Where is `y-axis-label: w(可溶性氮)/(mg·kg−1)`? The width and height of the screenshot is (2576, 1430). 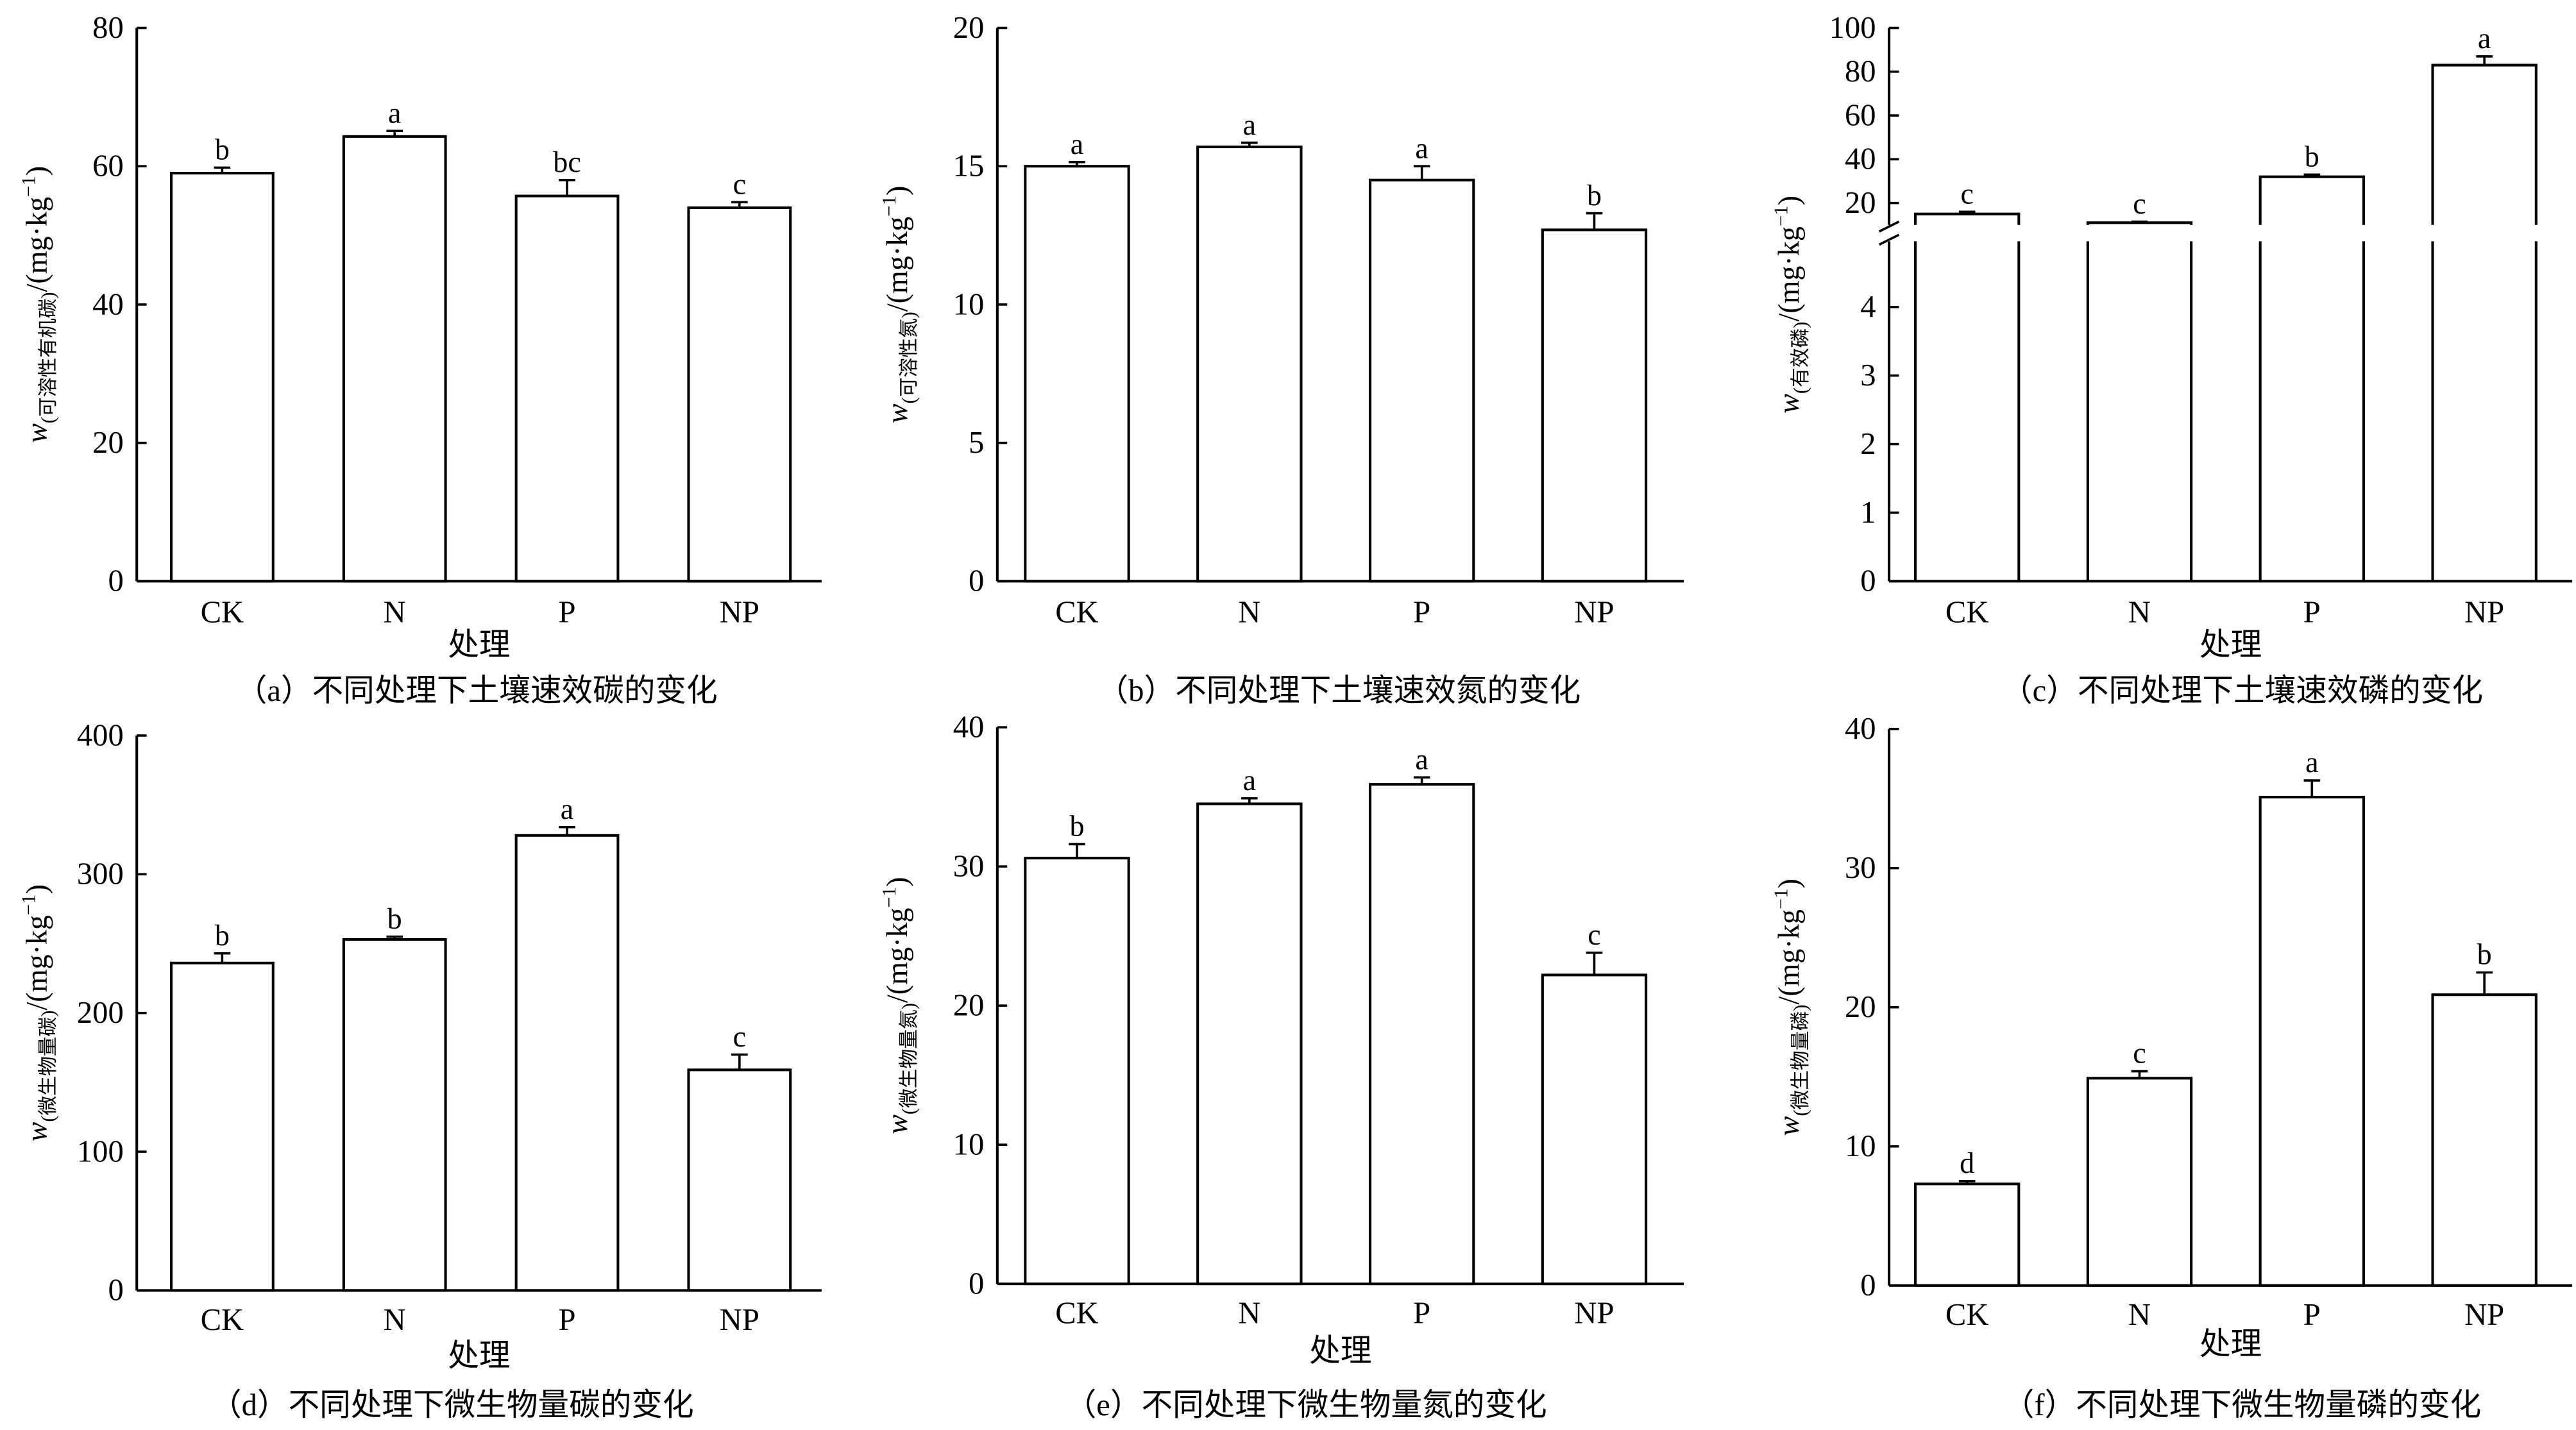 y-axis-label: w(可溶性氮)/(mg·kg−1) is located at coordinates (899, 305).